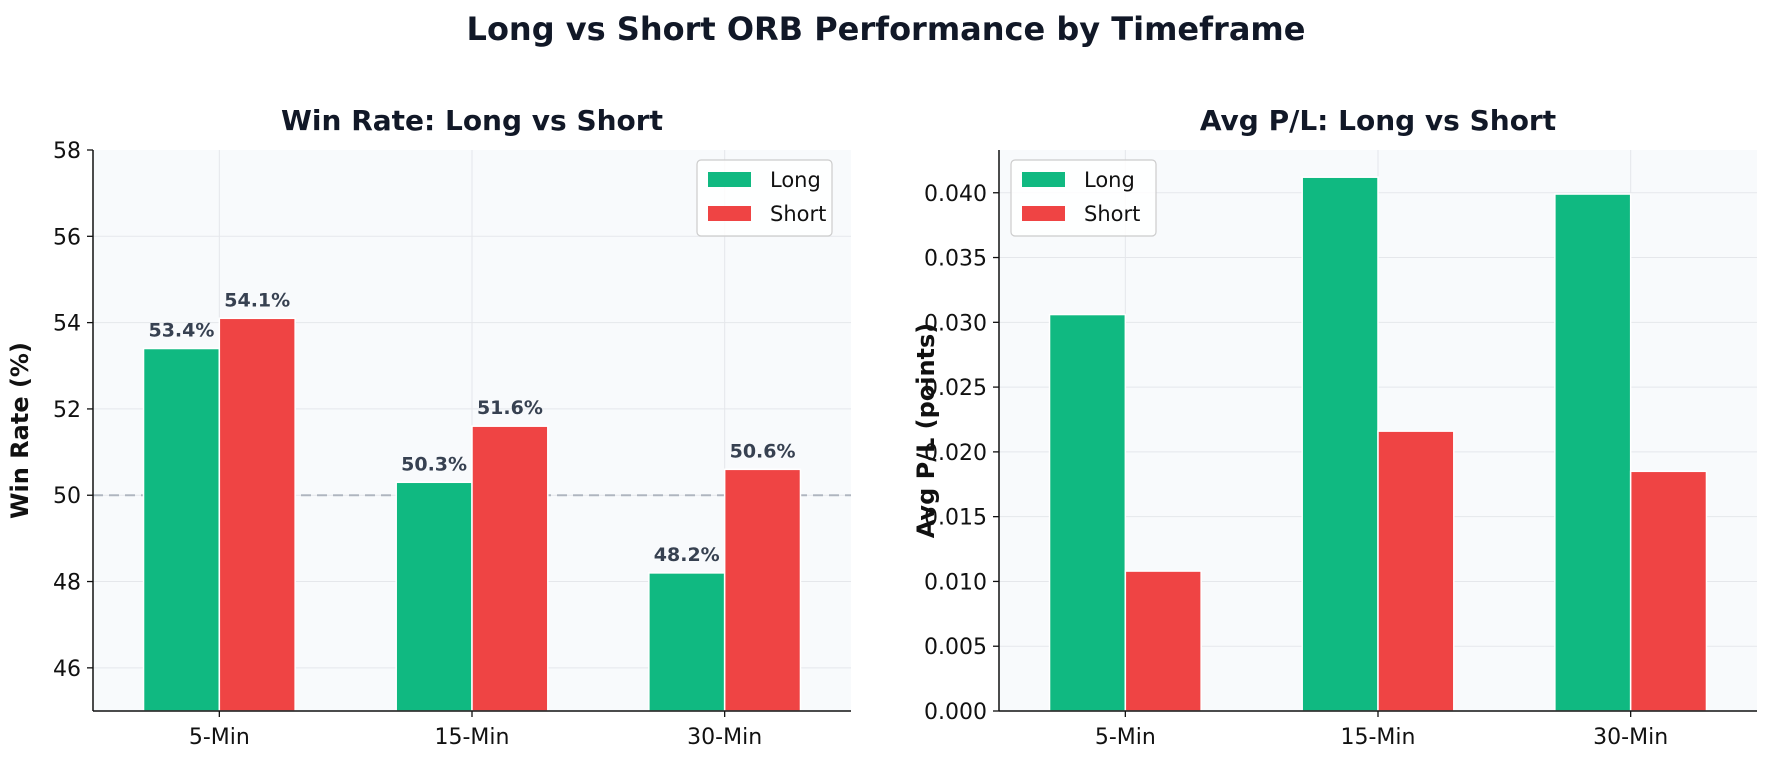 The width and height of the screenshot is (1773, 765). What do you see at coordinates (472, 120) in the screenshot?
I see `chart-title: Win Rate: Long vs Short` at bounding box center [472, 120].